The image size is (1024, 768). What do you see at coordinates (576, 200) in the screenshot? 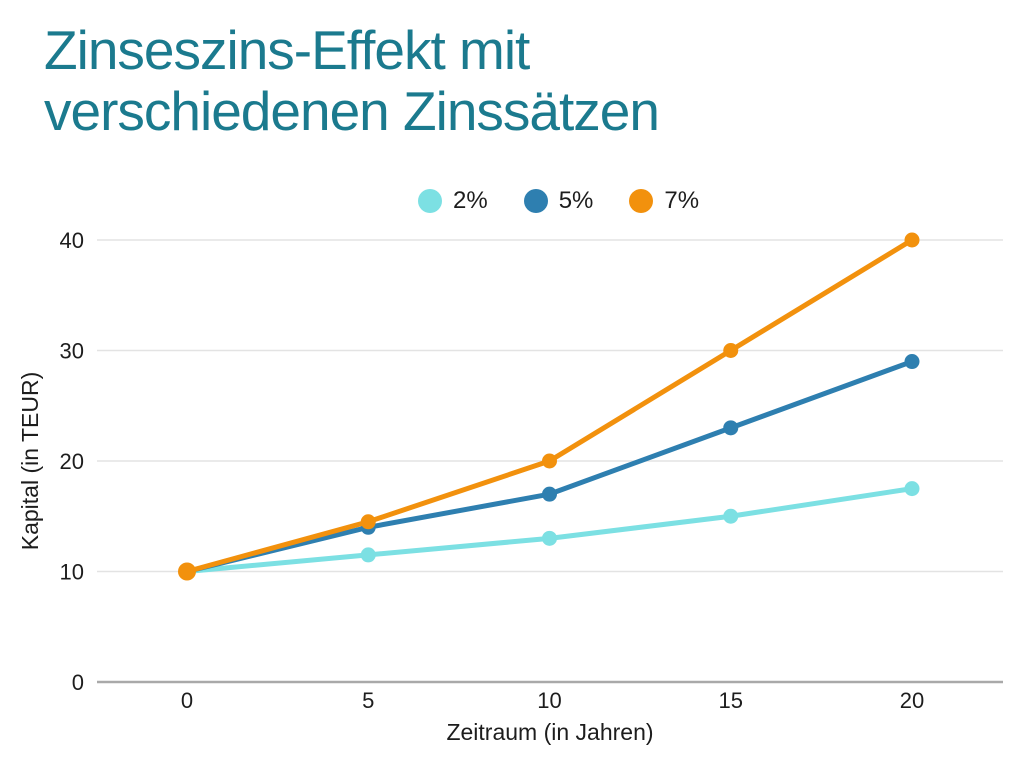
I see `legend-label-5pct: 5%` at bounding box center [576, 200].